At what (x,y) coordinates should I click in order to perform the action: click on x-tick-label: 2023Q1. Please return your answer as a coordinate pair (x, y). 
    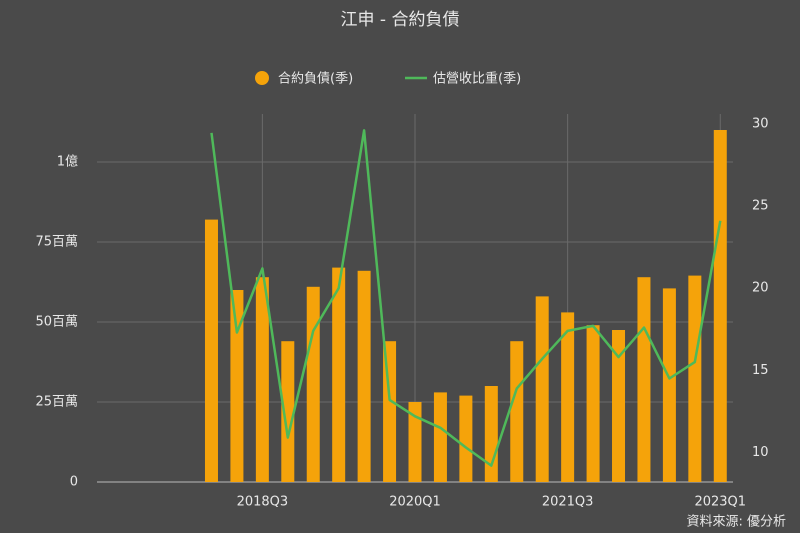
    Looking at the image, I should click on (720, 502).